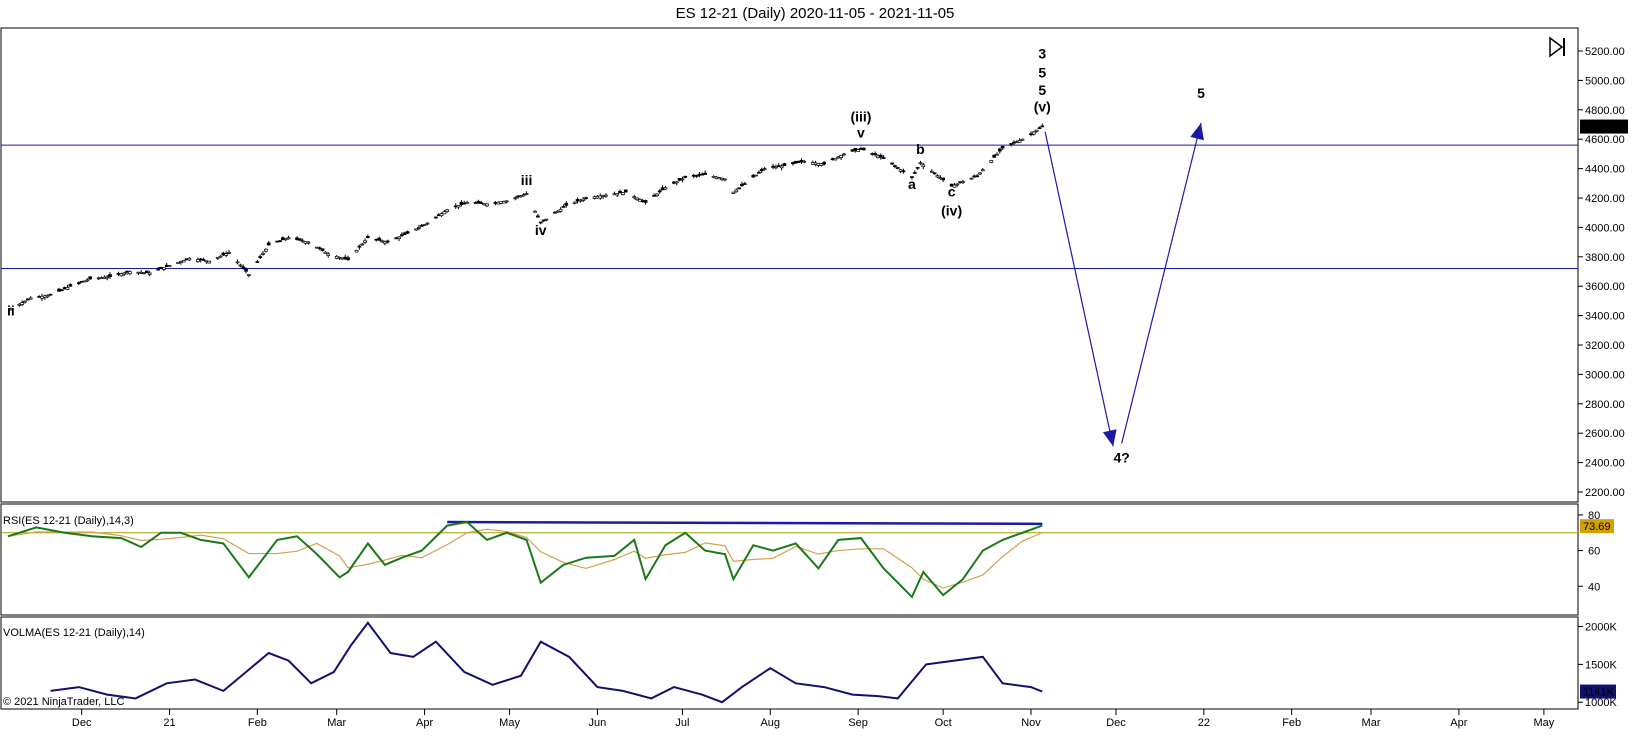 This screenshot has height=754, width=1639. What do you see at coordinates (1605, 405) in the screenshot?
I see `price-tick-label: 2800.00` at bounding box center [1605, 405].